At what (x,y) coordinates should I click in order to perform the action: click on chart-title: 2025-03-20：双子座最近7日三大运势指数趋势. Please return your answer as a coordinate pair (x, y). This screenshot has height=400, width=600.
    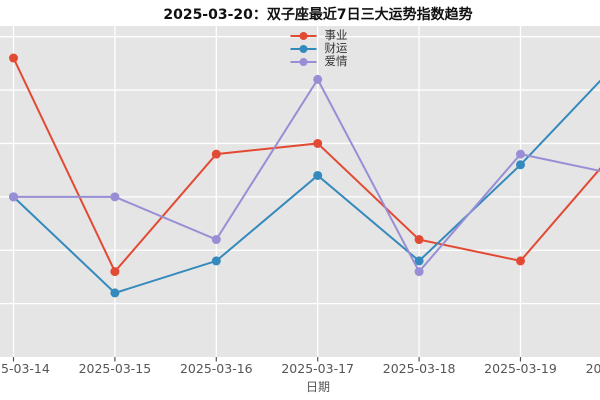
    Looking at the image, I should click on (318, 15).